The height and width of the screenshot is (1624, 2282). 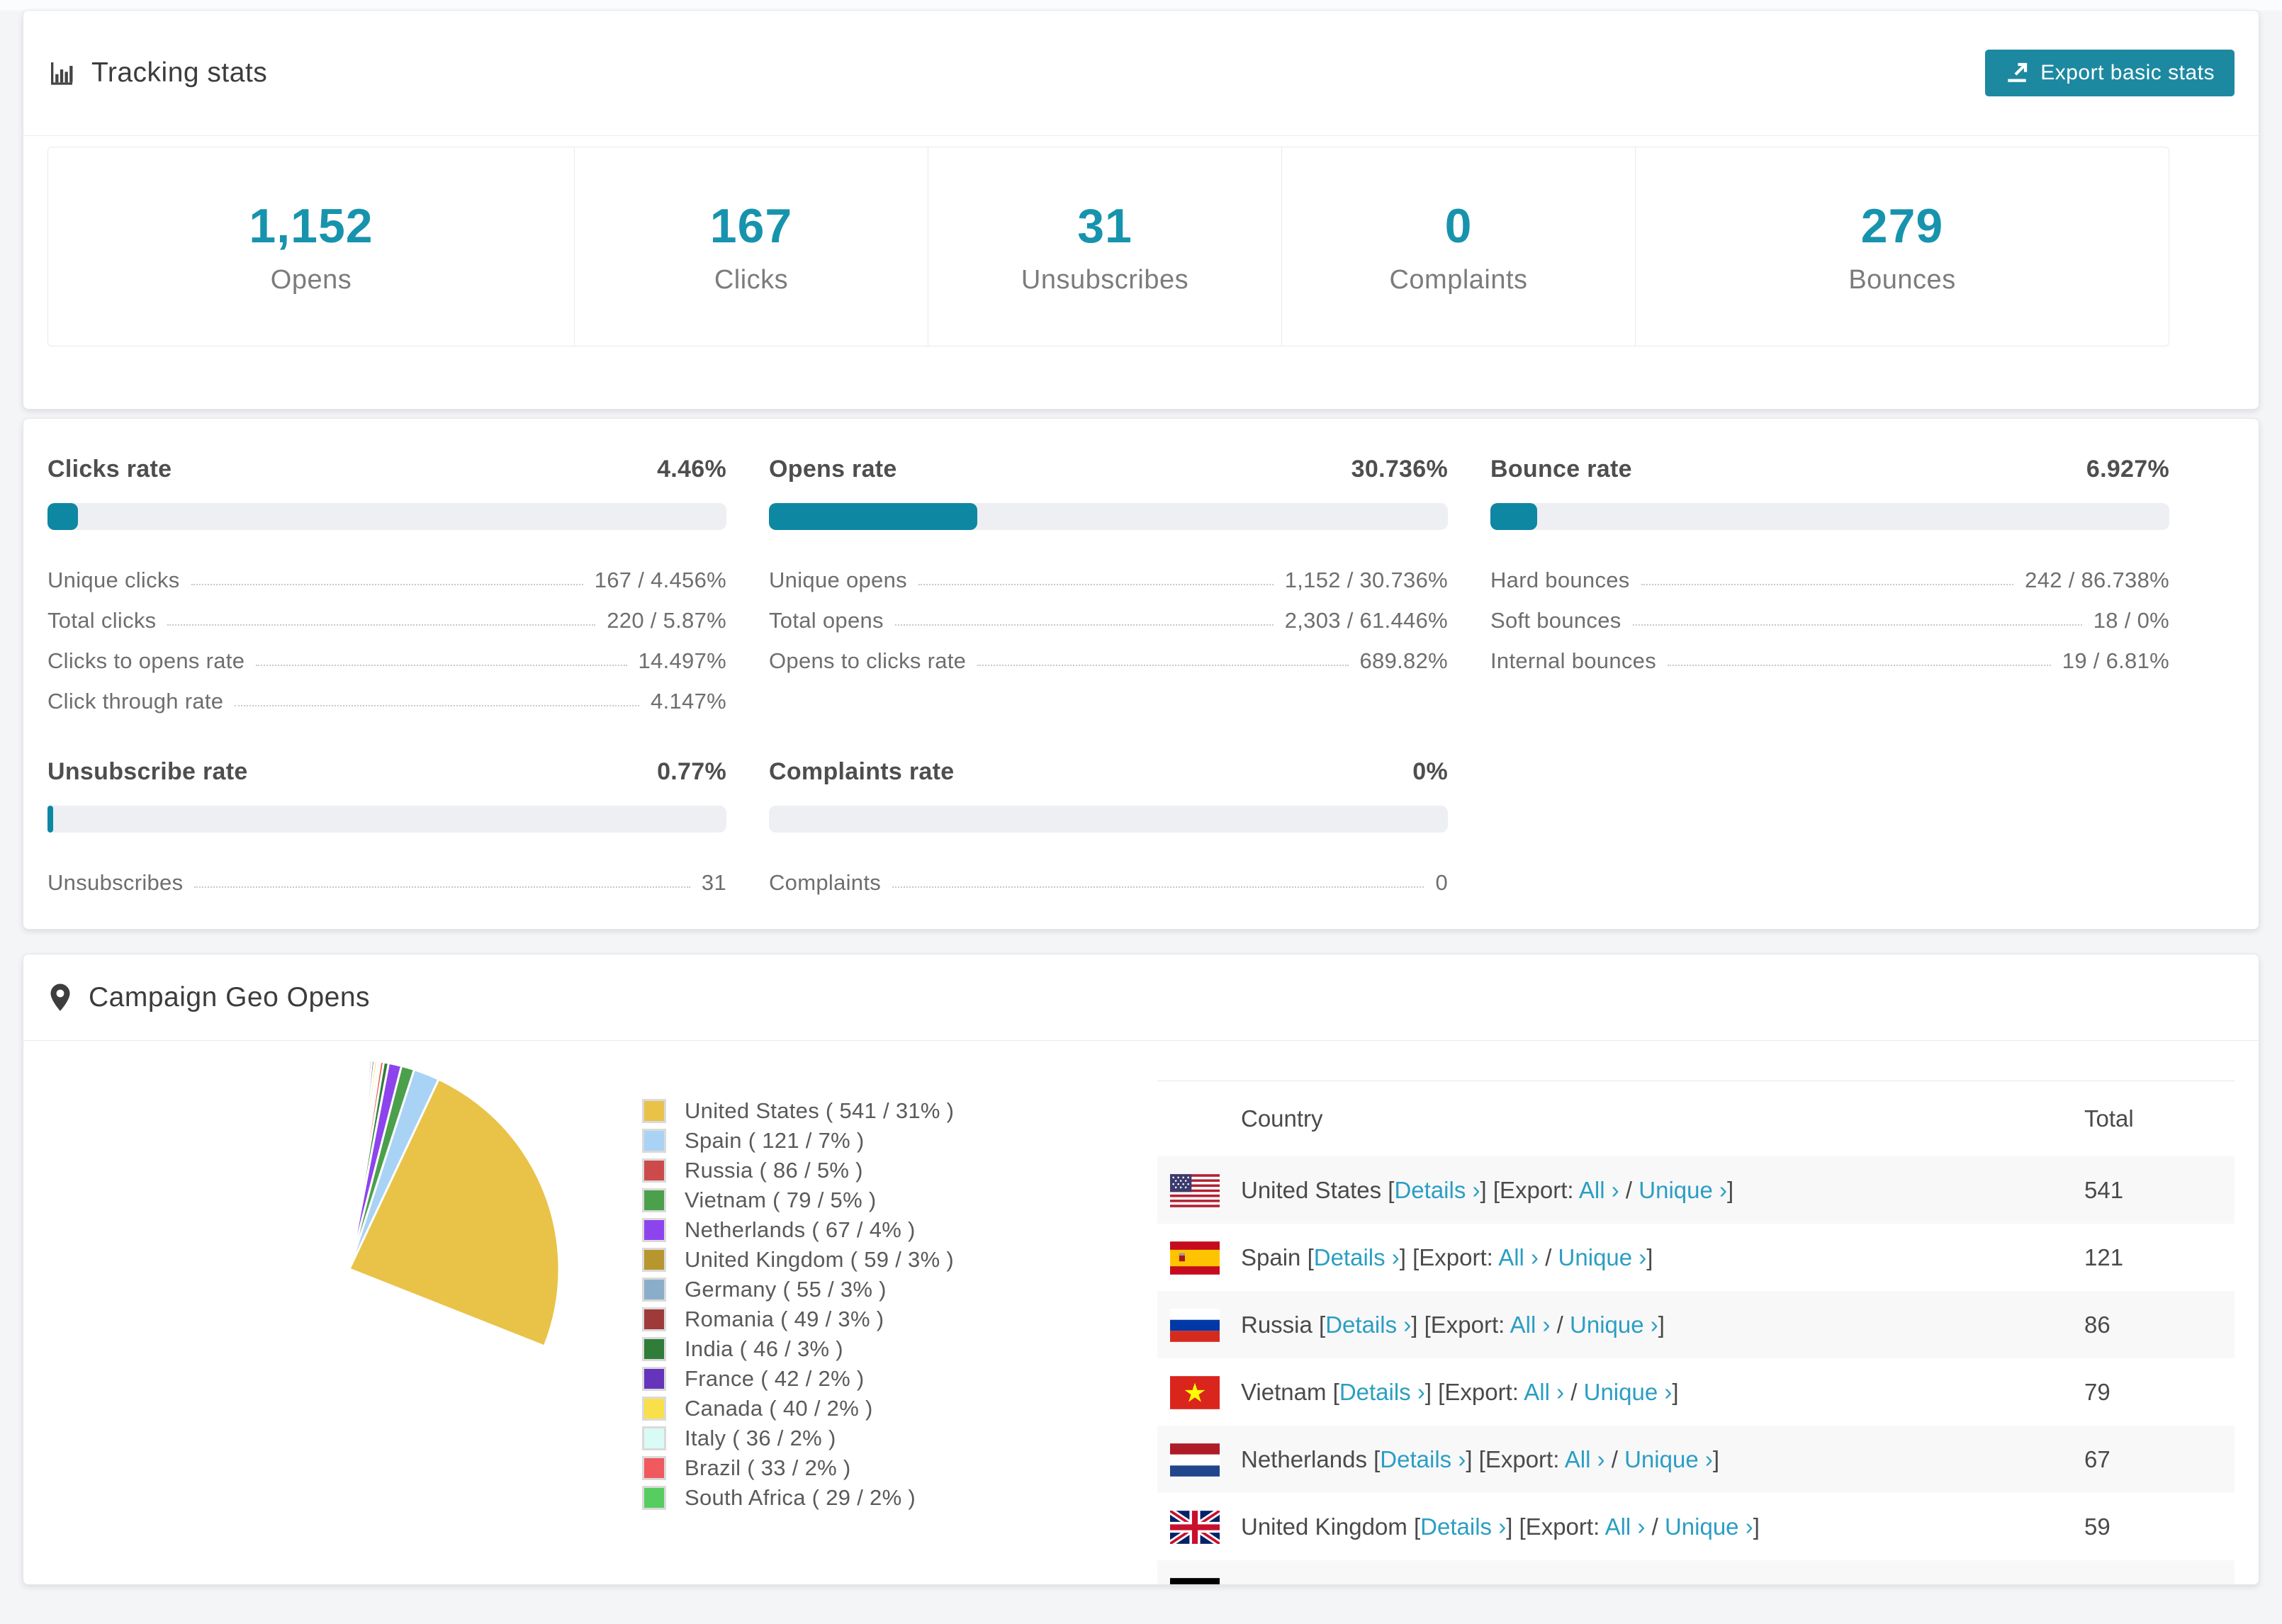 What do you see at coordinates (113, 580) in the screenshot?
I see `rate-row-label: Unique clicks` at bounding box center [113, 580].